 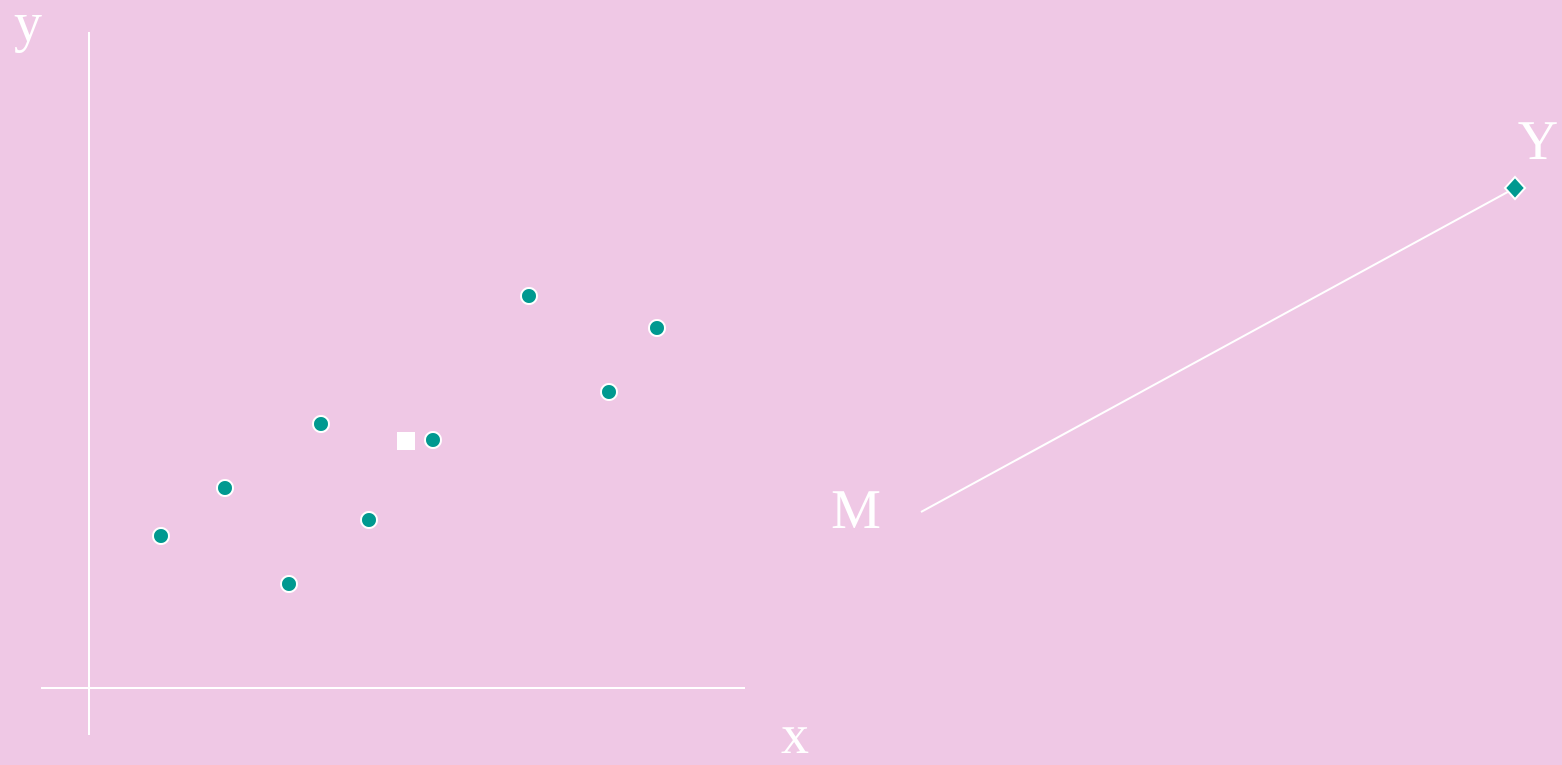 I want to click on points, so click(x=409, y=440).